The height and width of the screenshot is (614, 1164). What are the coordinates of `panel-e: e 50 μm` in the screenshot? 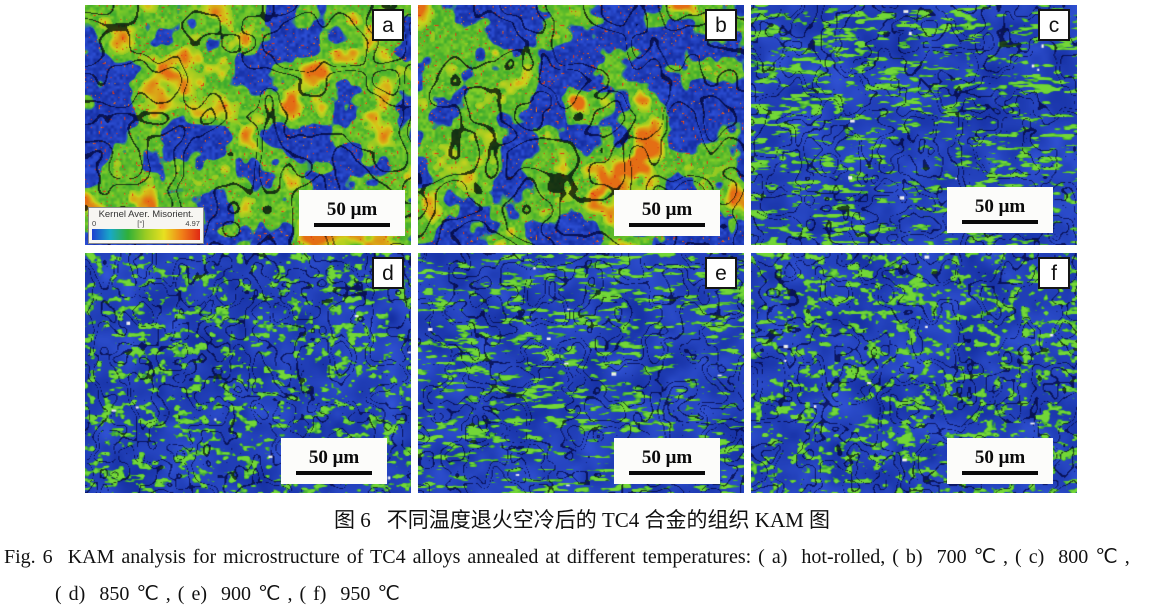 It's located at (581, 373).